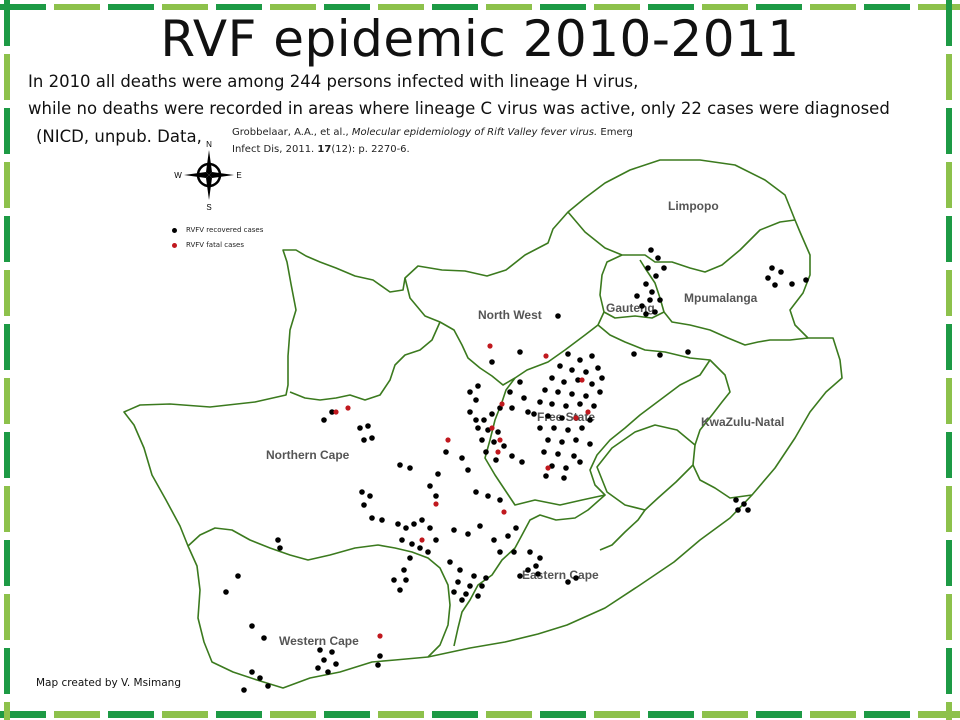 The image size is (960, 720). I want to click on compass-north: N, so click(209, 144).